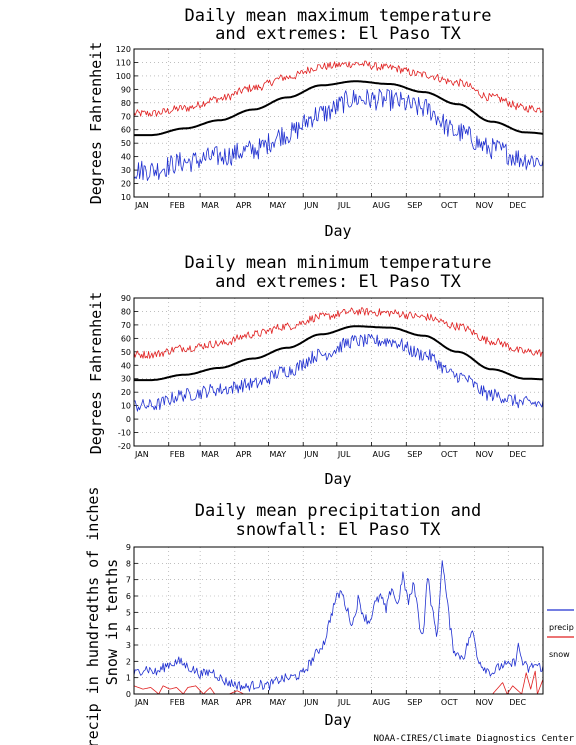 This screenshot has width=576, height=745. Describe the element at coordinates (128, 629) in the screenshot. I see `y-tick-label: 4` at that location.